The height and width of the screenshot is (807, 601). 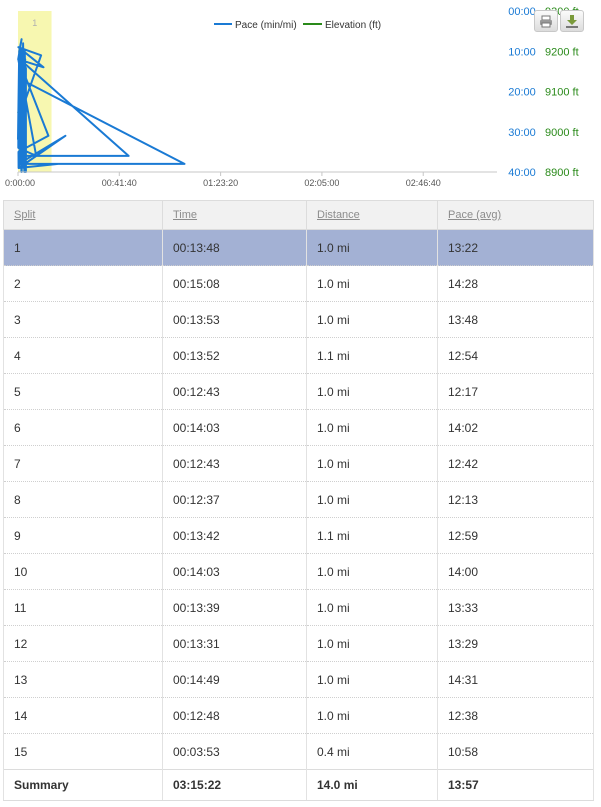 I want to click on column-header-pace: Pace (avg), so click(x=515, y=215).